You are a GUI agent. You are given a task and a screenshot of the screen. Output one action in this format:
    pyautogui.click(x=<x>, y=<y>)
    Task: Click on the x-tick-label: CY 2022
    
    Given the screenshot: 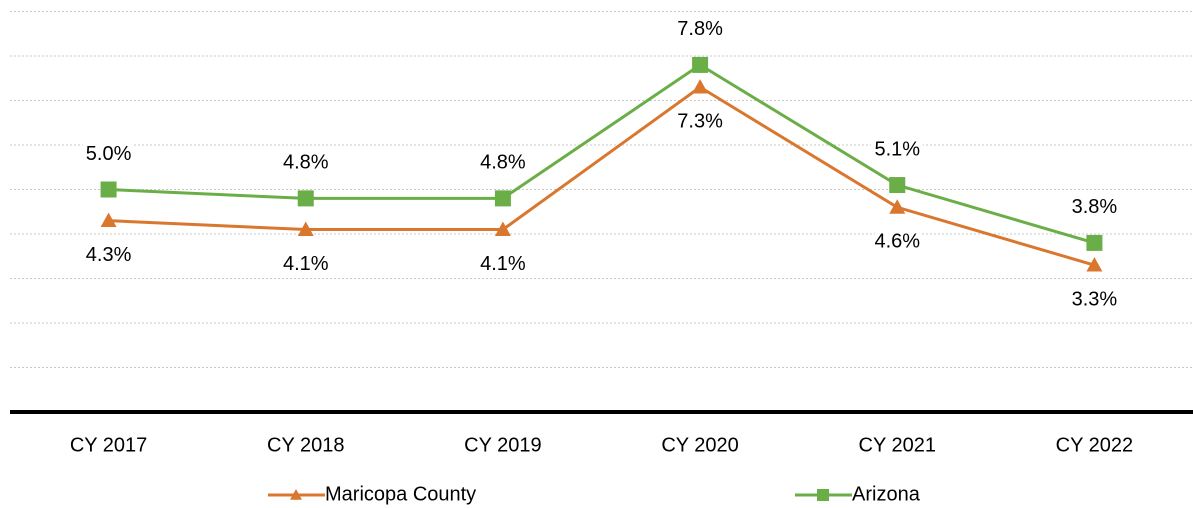 What is the action you would take?
    pyautogui.click(x=1094, y=445)
    